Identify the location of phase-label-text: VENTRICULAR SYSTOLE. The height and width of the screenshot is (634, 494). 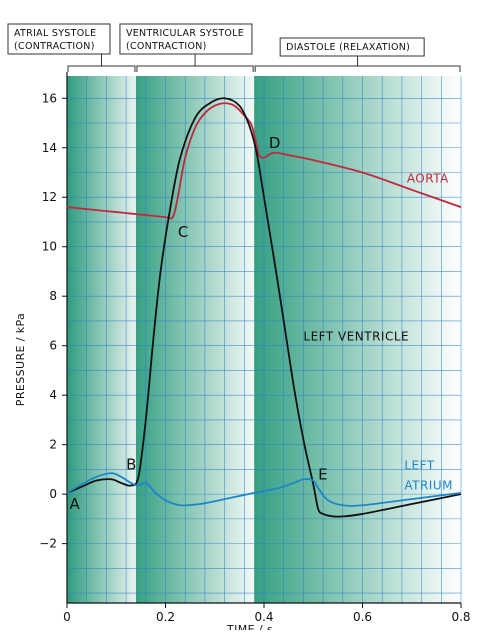
(185, 33).